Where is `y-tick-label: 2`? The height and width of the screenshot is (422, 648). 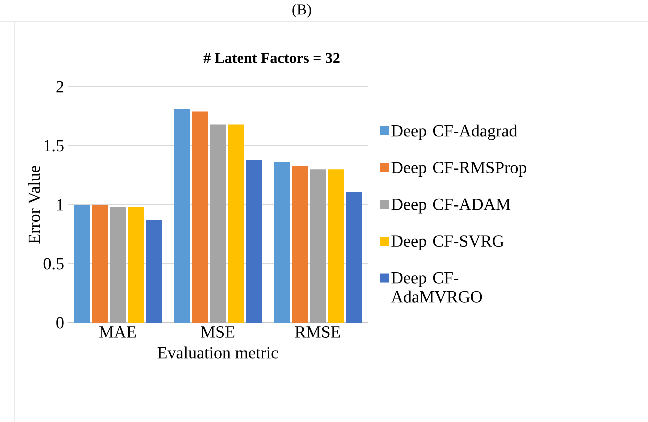
y-tick-label: 2 is located at coordinates (60, 87).